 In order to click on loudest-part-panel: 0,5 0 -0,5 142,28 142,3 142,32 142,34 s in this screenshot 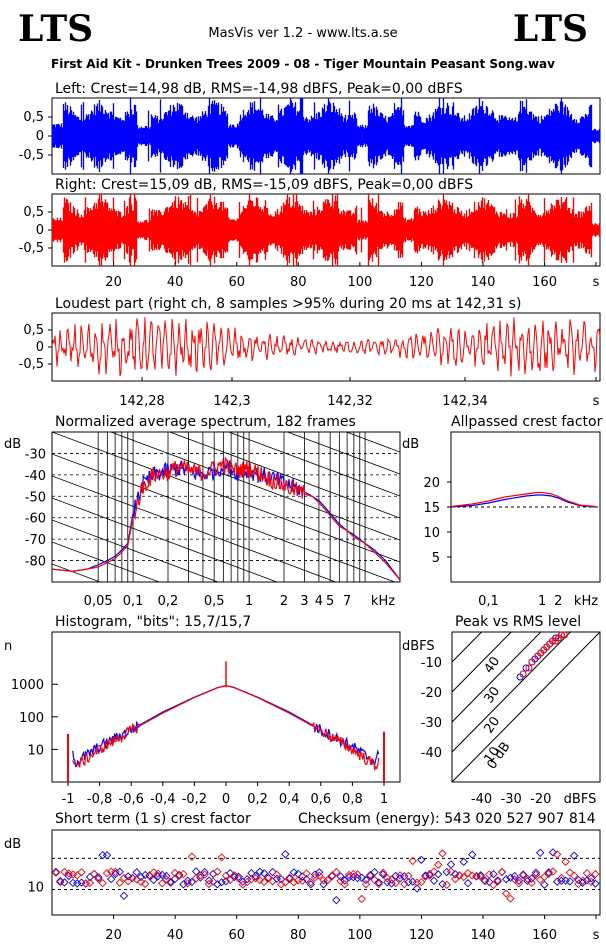, I will do `click(310, 360)`.